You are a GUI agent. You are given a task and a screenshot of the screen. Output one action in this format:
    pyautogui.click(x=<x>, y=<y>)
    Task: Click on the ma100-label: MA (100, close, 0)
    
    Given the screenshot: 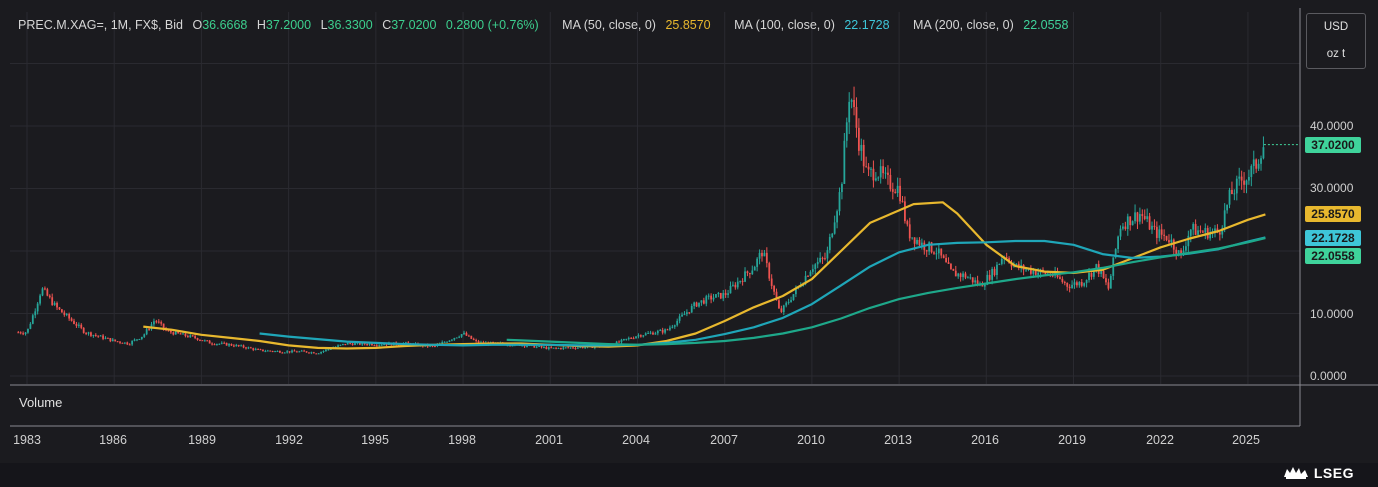 What is the action you would take?
    pyautogui.click(x=784, y=25)
    